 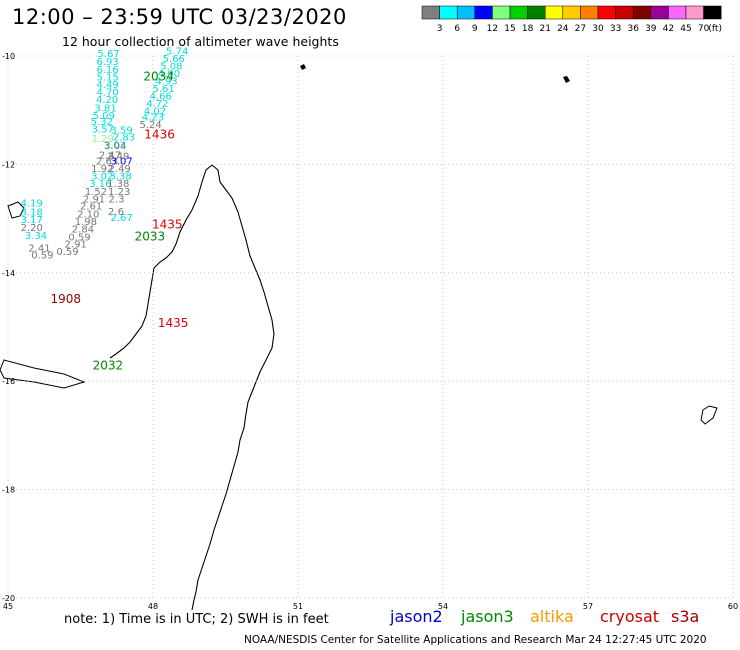 What do you see at coordinates (733, 606) in the screenshot?
I see `longitude-tick-label: 60` at bounding box center [733, 606].